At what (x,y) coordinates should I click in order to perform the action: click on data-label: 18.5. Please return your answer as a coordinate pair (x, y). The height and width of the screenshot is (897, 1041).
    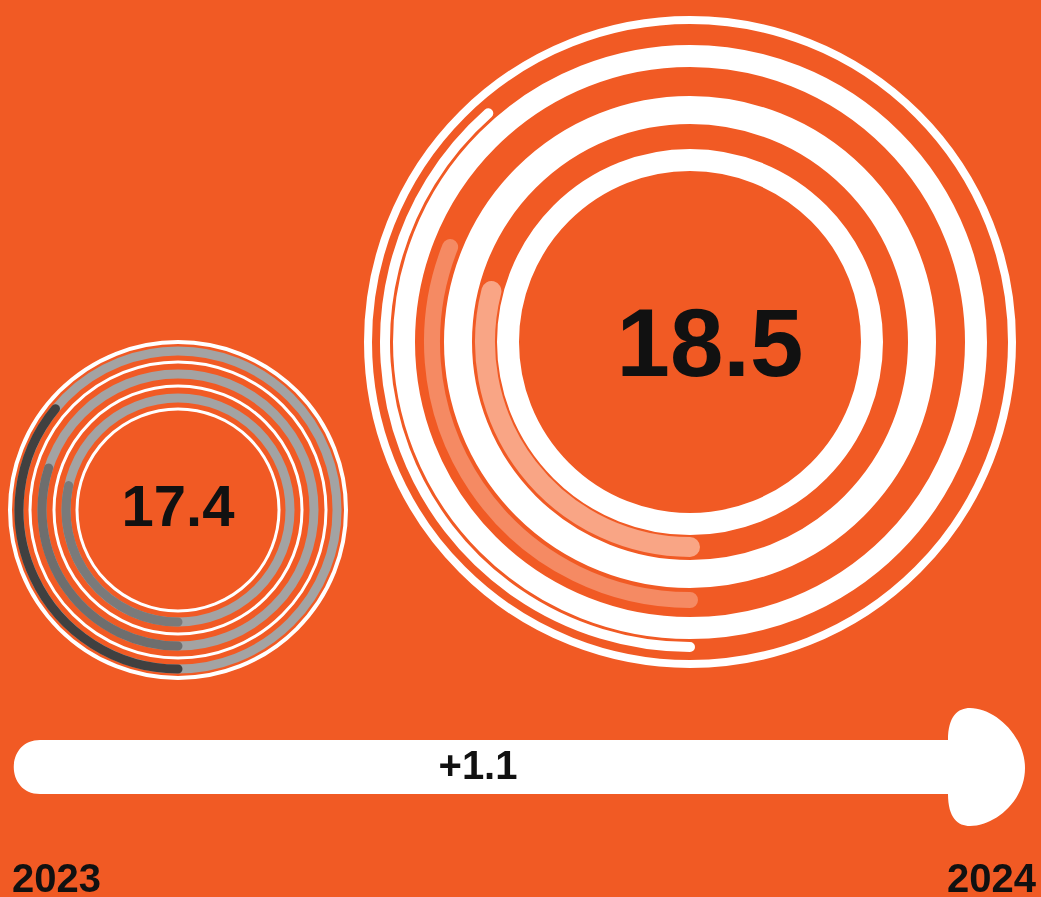
    Looking at the image, I should click on (710, 343).